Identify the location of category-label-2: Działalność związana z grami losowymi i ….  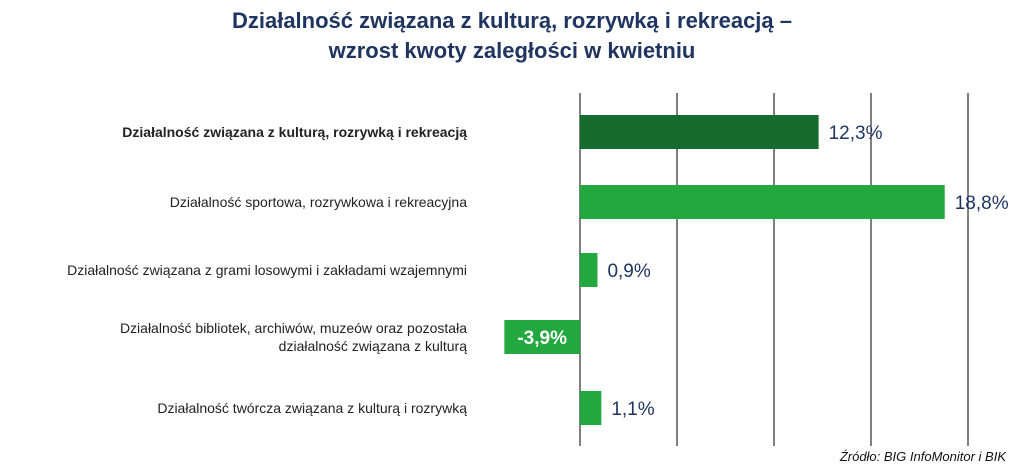
(267, 270).